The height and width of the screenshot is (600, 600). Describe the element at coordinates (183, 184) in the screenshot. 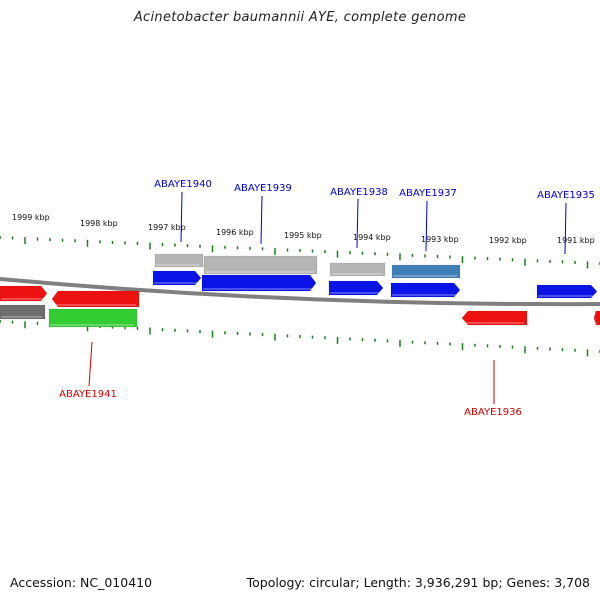

I see `gene-label-forward: ABAYE1940` at that location.